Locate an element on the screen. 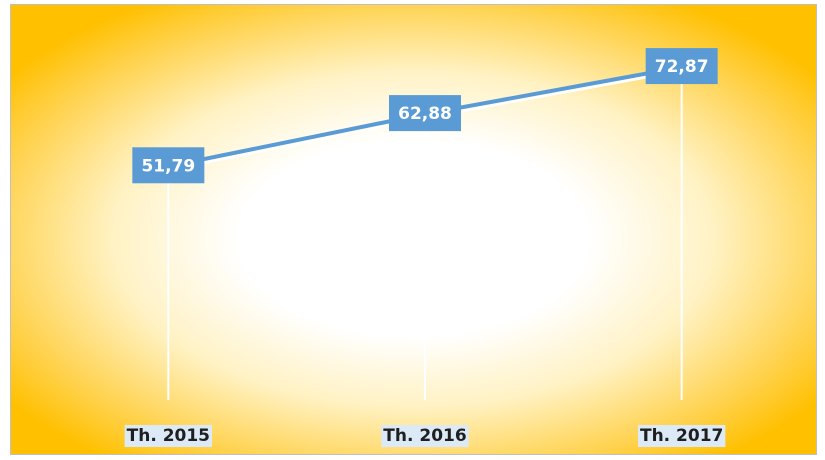 This screenshot has height=460, width=825. data-label: 72,87 is located at coordinates (682, 67).